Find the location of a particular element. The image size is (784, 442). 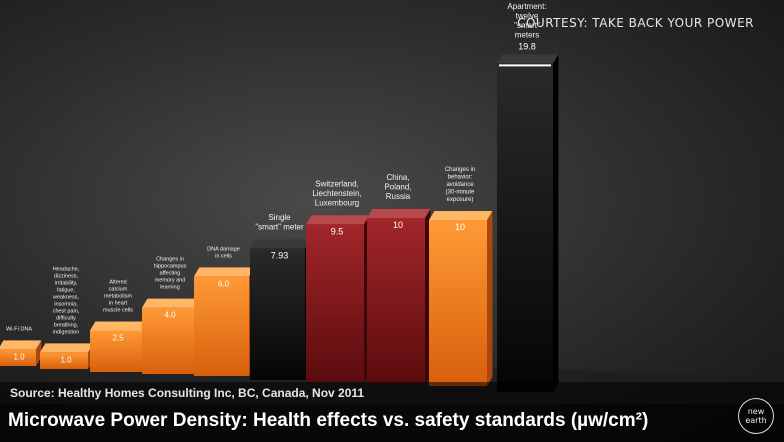

bar-value-label-2: 2.5 is located at coordinates (118, 338).